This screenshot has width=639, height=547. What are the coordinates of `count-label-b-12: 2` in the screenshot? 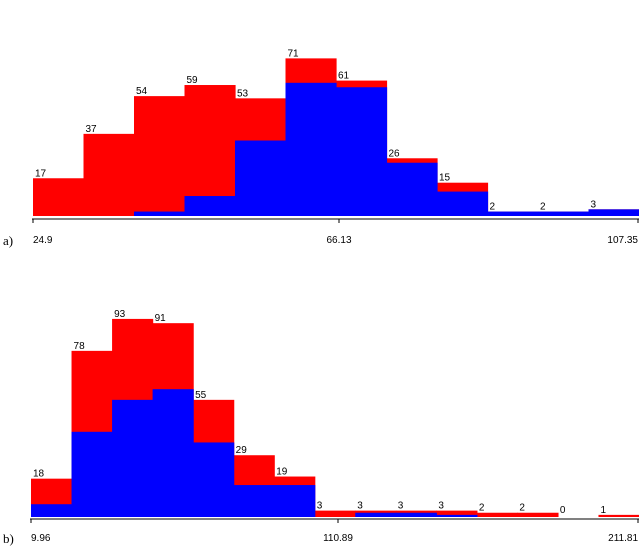 It's located at (522, 508).